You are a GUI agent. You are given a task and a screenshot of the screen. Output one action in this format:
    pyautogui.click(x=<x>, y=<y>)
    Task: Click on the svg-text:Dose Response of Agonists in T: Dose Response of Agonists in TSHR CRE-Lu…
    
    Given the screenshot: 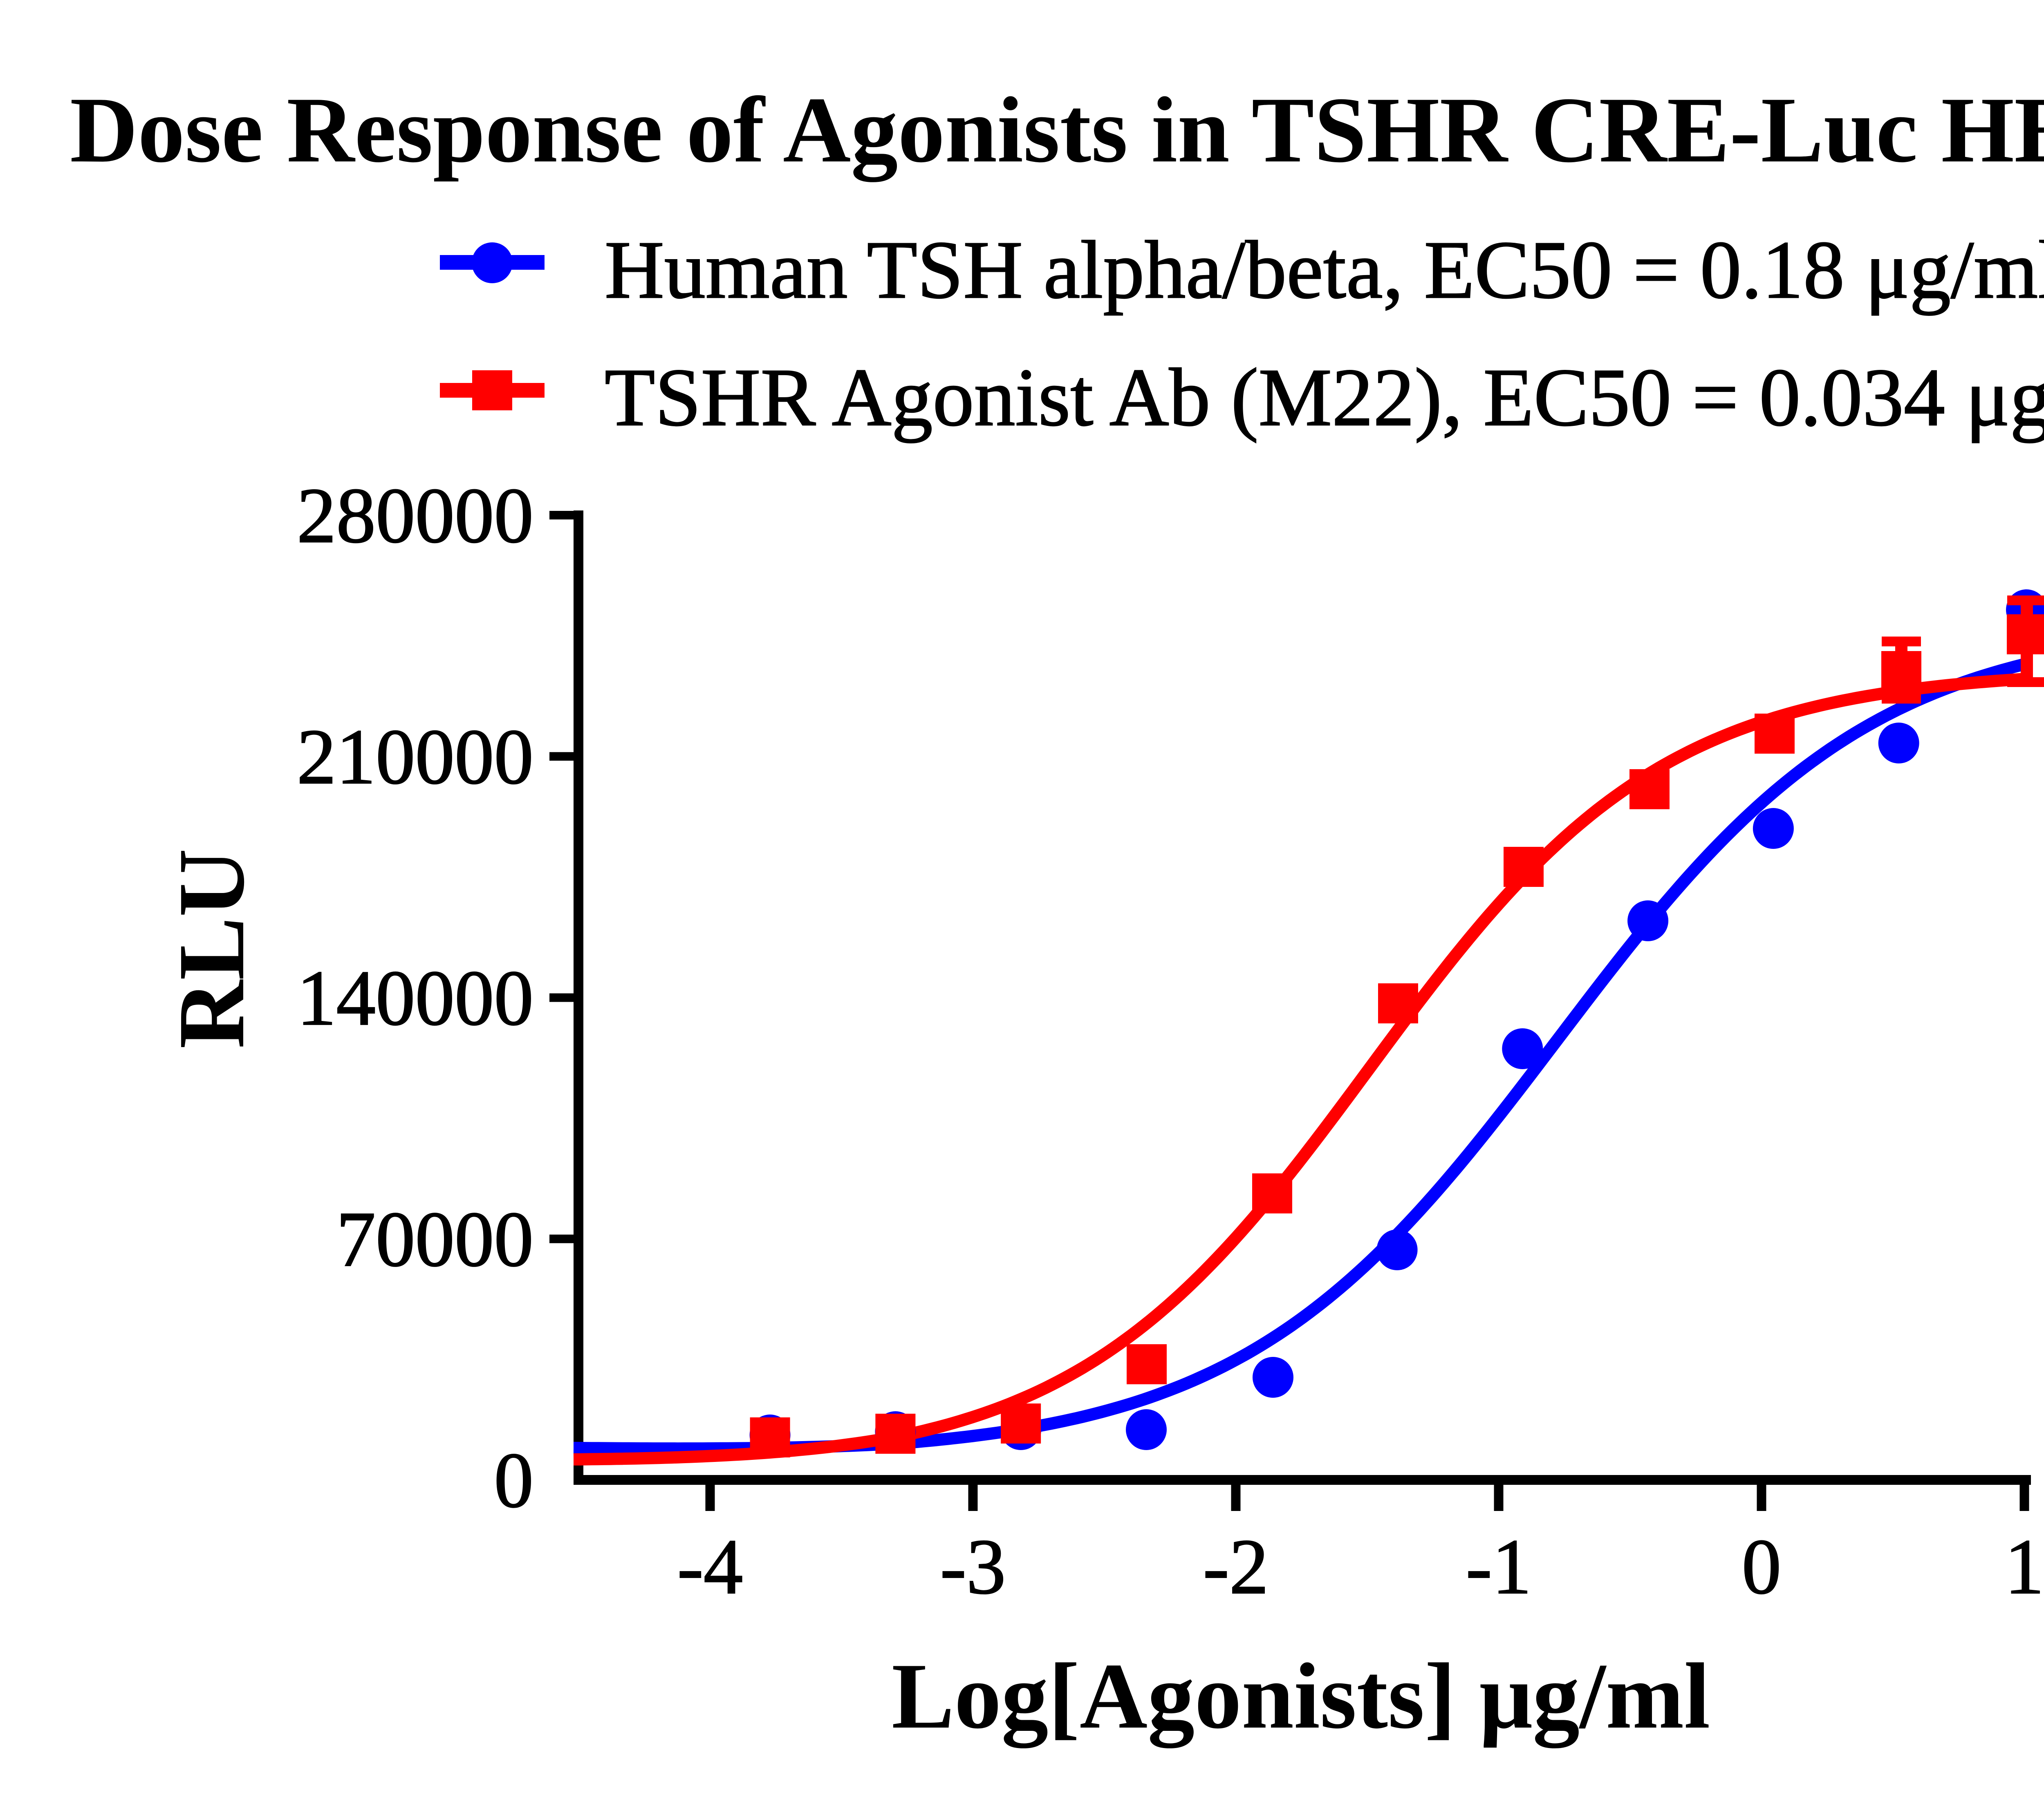 What is the action you would take?
    pyautogui.click(x=1057, y=130)
    